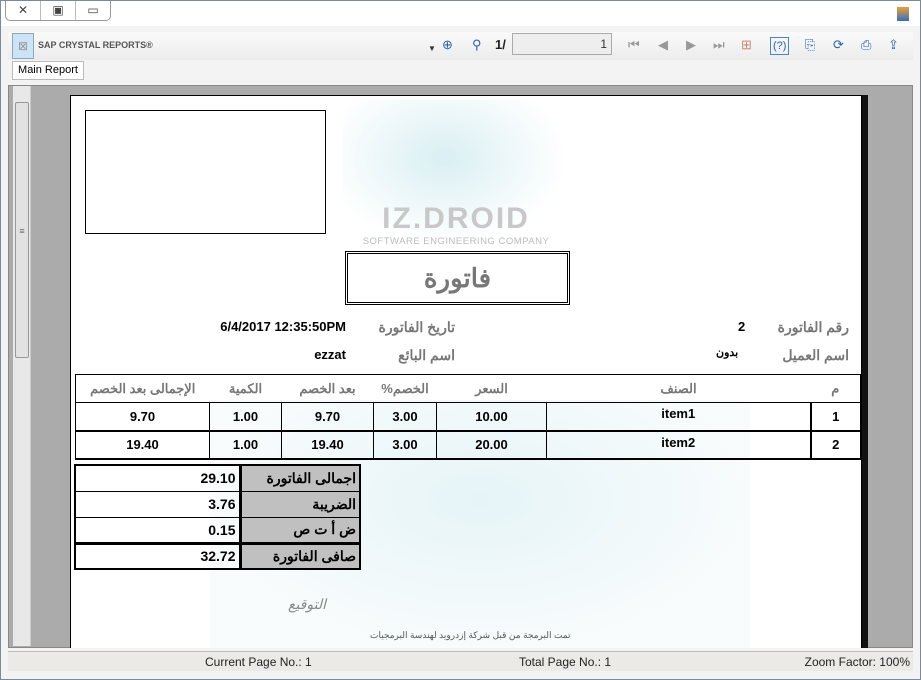 This screenshot has height=680, width=921. I want to click on window-controls: ✕ ▣ ▭, so click(58, 11).